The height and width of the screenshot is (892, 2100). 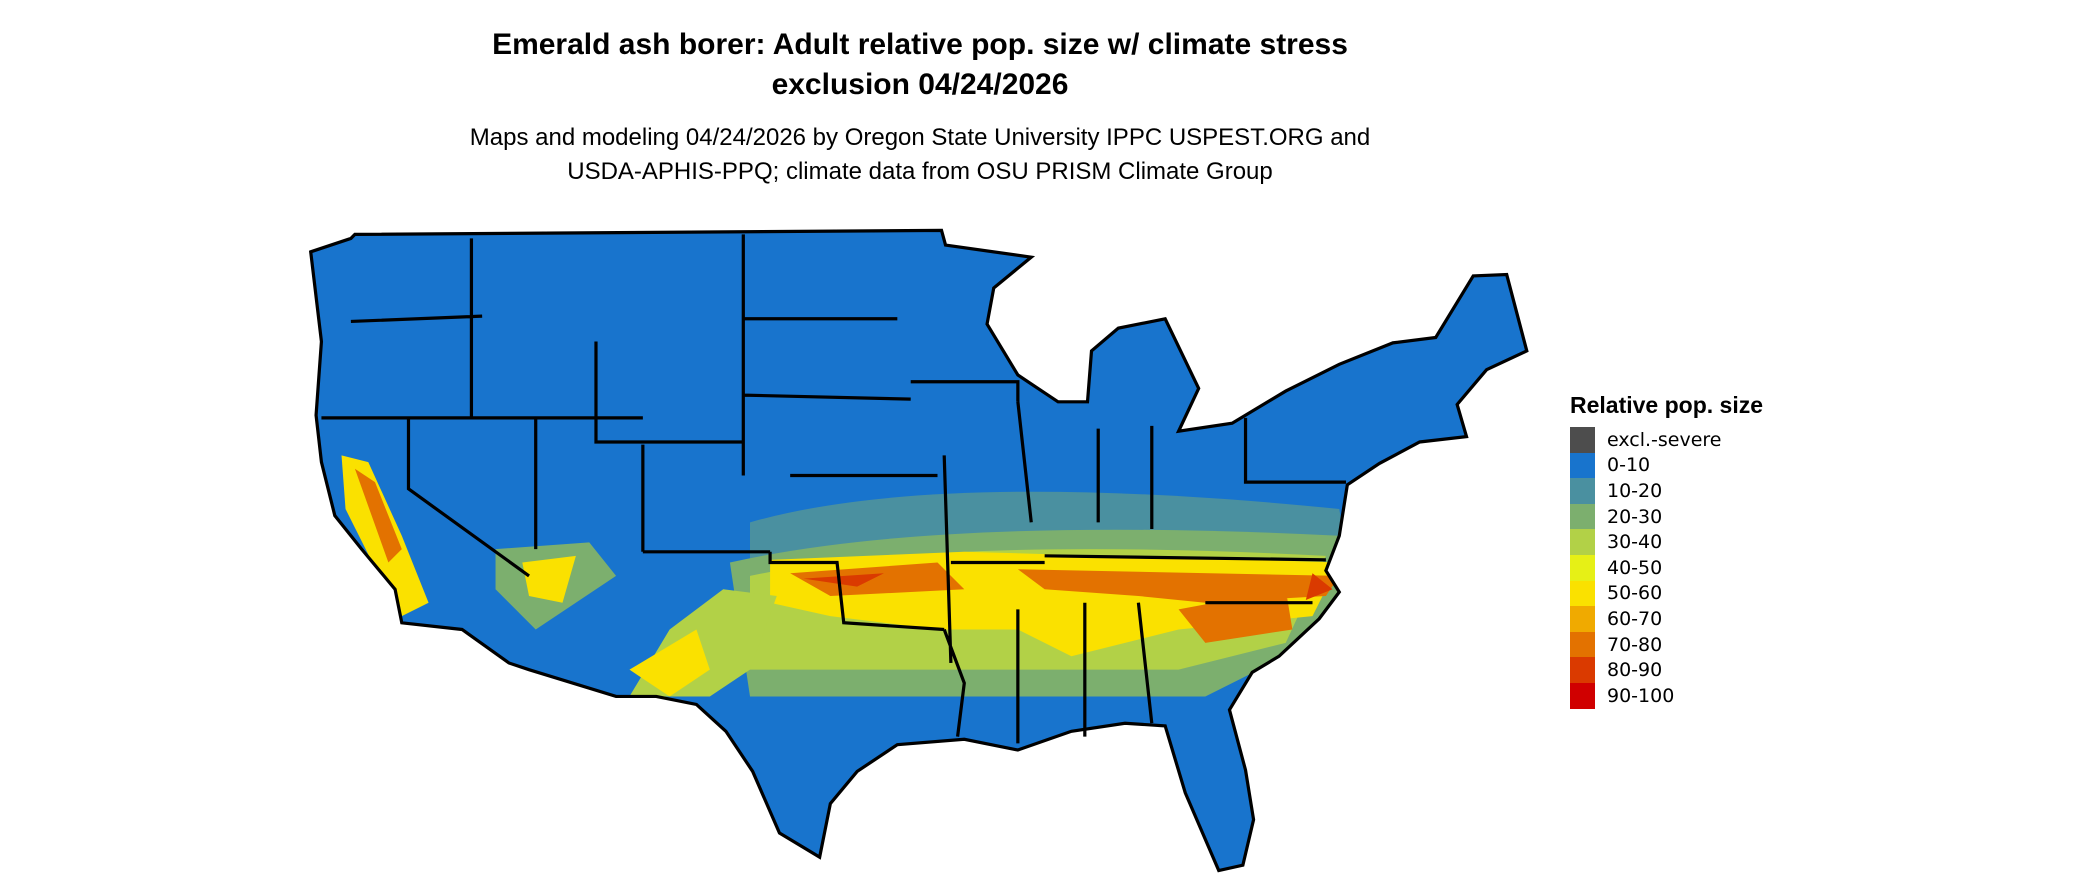 I want to click on legend-item: 70-80, so click(x=1666, y=644).